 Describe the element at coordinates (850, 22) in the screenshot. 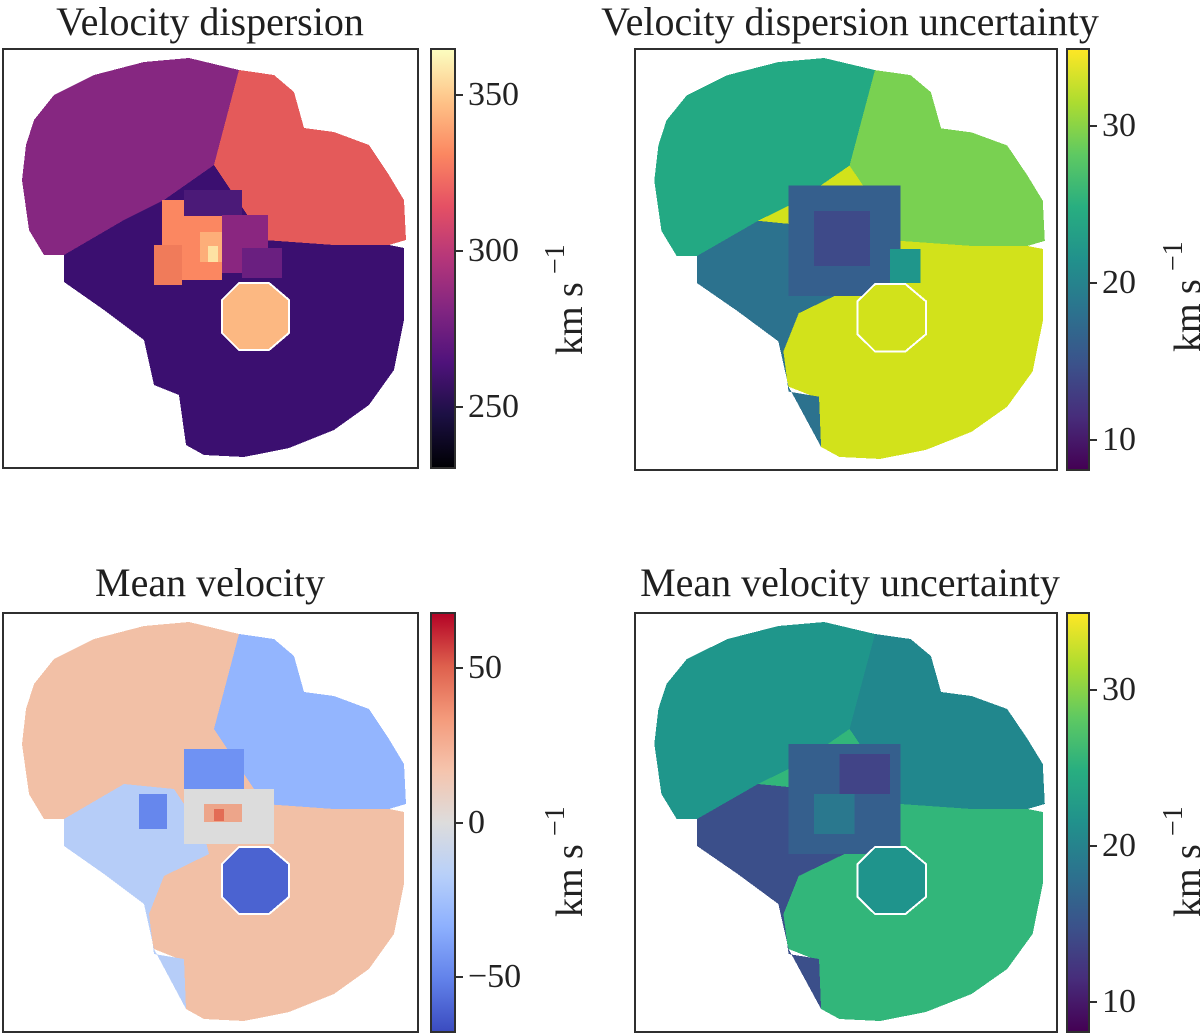

I see `chart-title: Velocity dispersion uncertainty` at that location.